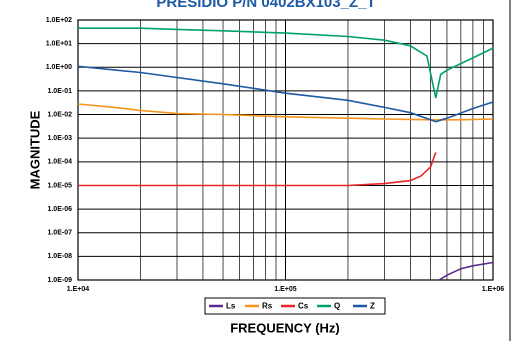 Image resolution: width=532 pixels, height=341 pixels. I want to click on y-tick-label: 1.0E+01, so click(59, 43).